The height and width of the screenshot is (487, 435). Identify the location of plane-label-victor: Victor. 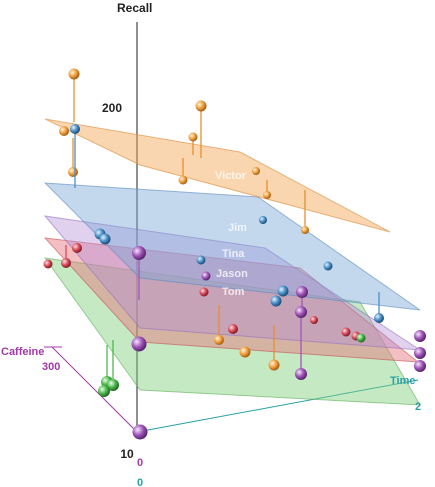
(231, 176).